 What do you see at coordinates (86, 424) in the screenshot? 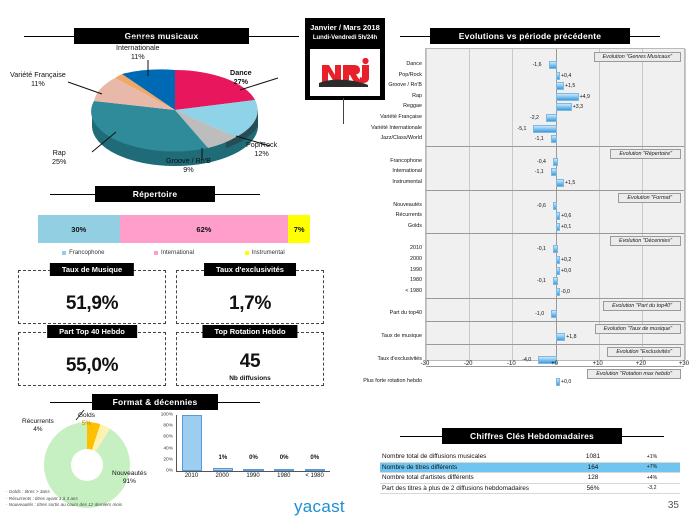
I see `donut-label-golds-value: 5%` at bounding box center [86, 424].